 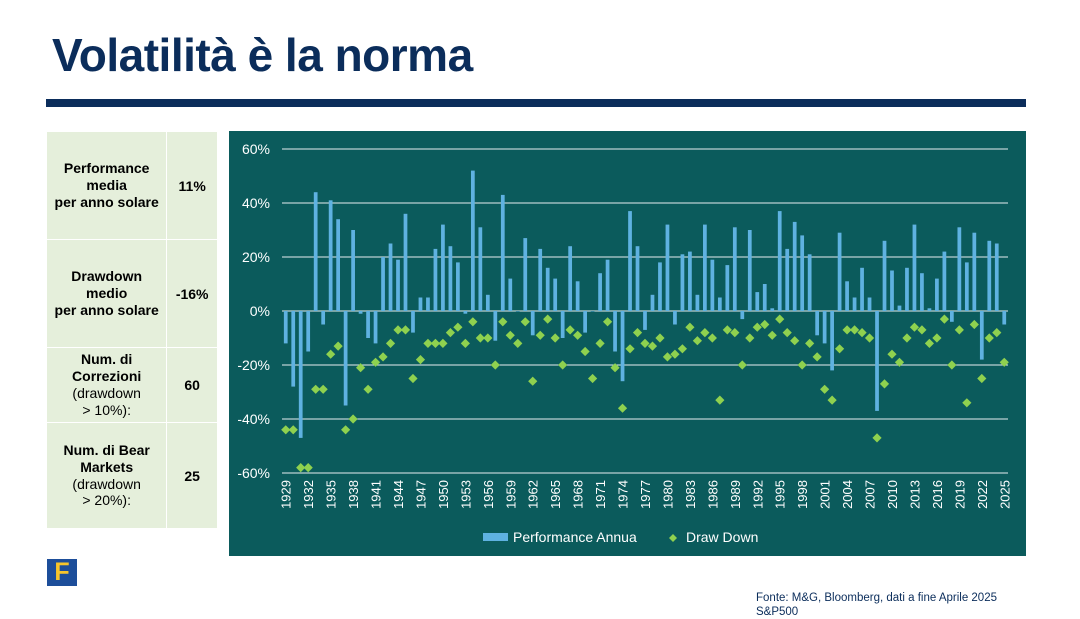 I want to click on legend-label-performance: Performance Annua, so click(x=575, y=537).